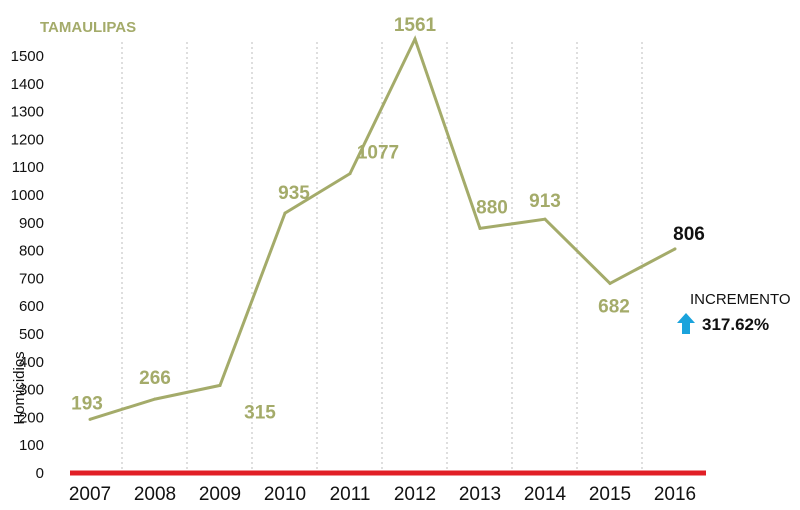  What do you see at coordinates (610, 494) in the screenshot?
I see `x-tick-label: 2015` at bounding box center [610, 494].